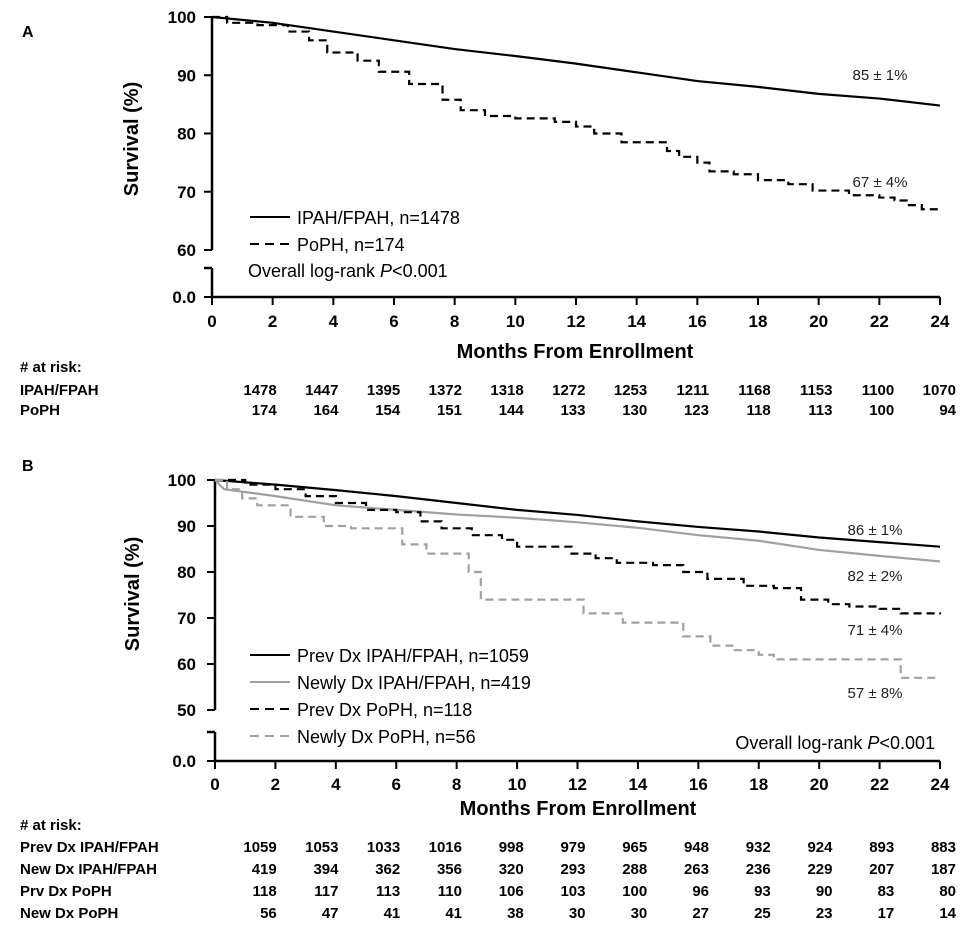  What do you see at coordinates (634, 891) in the screenshot?
I see `risk-value: 100` at bounding box center [634, 891].